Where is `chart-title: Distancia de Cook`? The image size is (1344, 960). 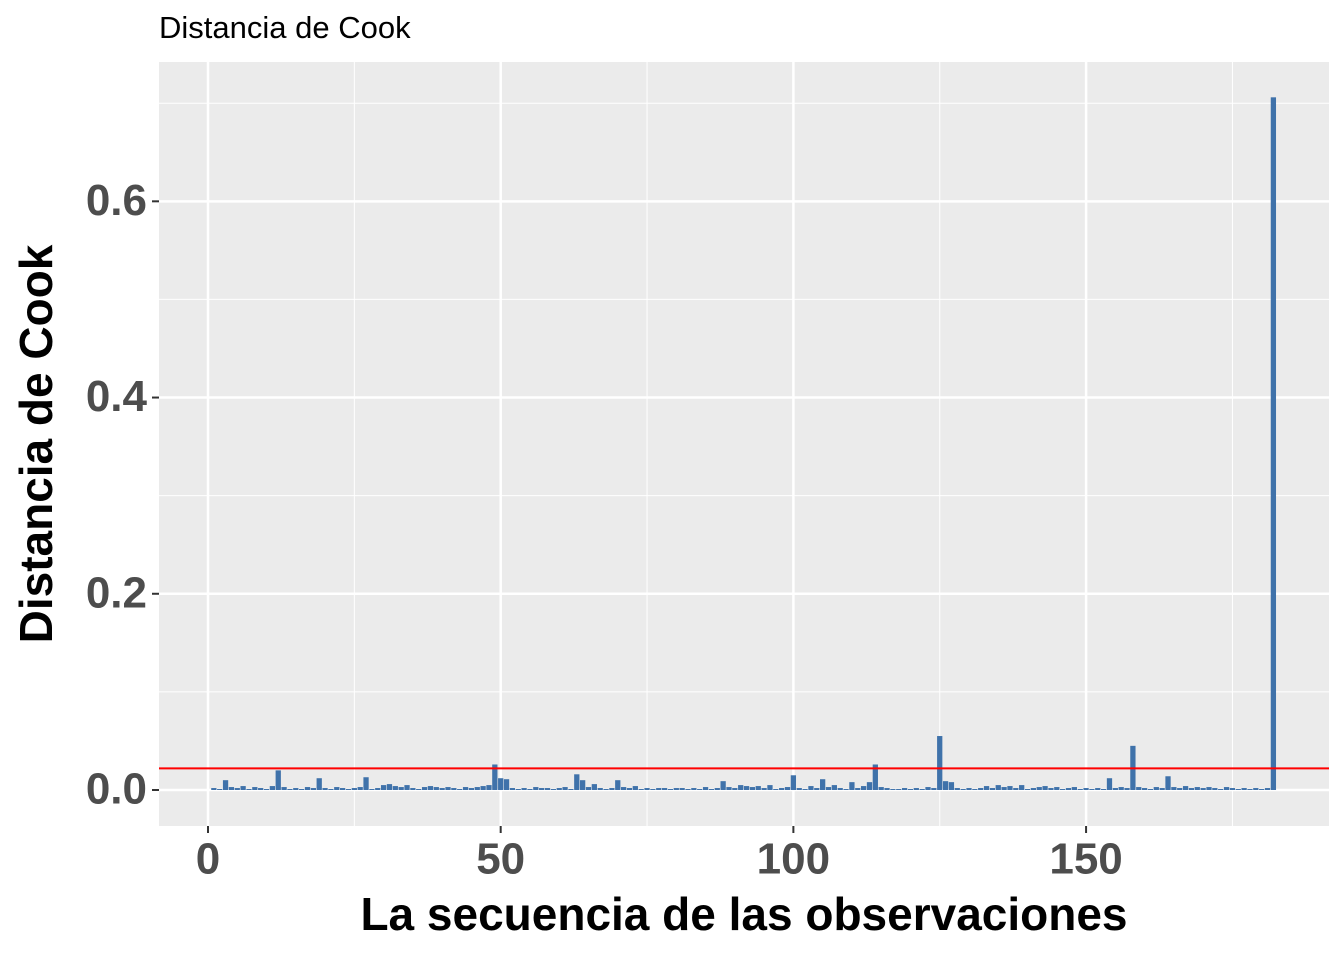
chart-title: Distancia de Cook is located at coordinates (285, 27).